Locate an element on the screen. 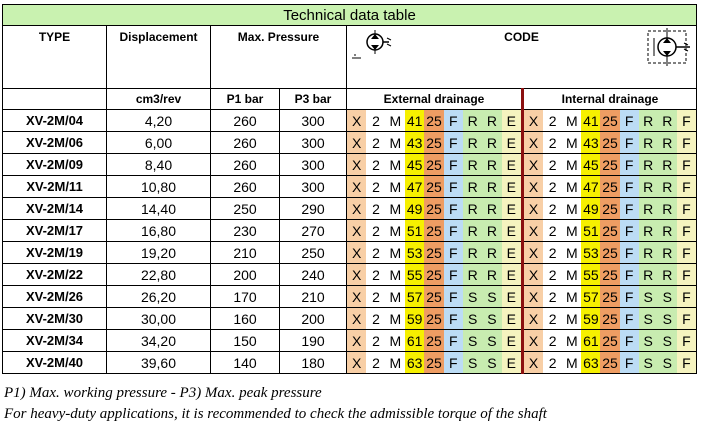  row-code-internal: X 2 M 47 25 F R R F is located at coordinates (609, 186).